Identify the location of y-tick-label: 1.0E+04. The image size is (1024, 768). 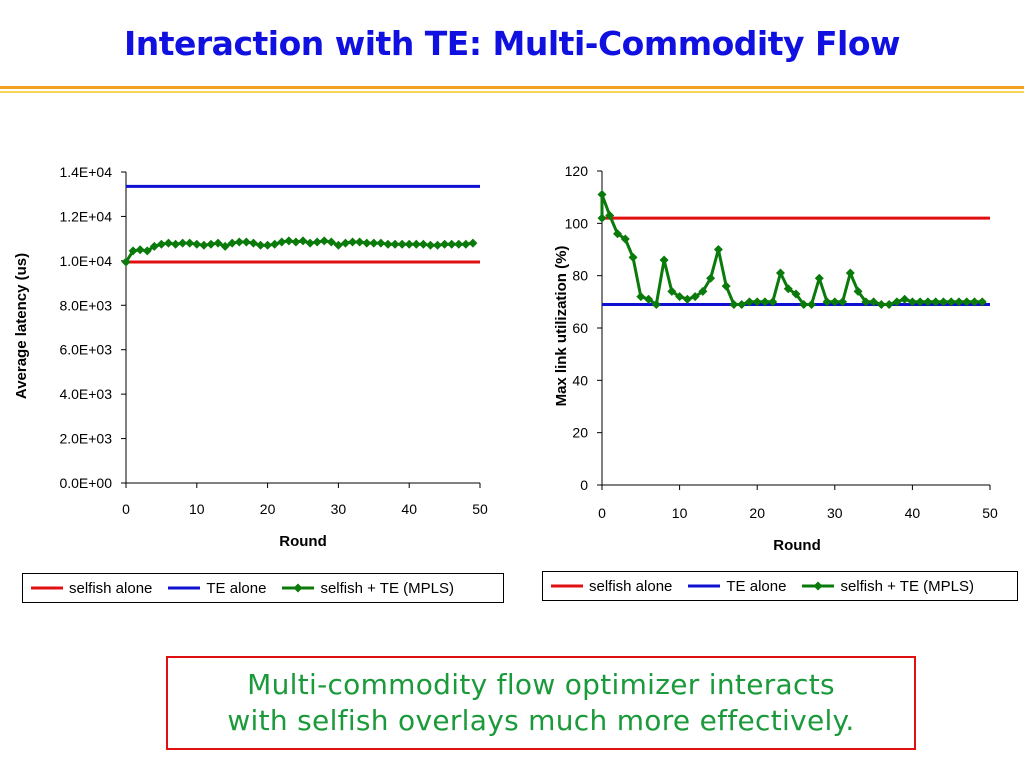
(85, 261).